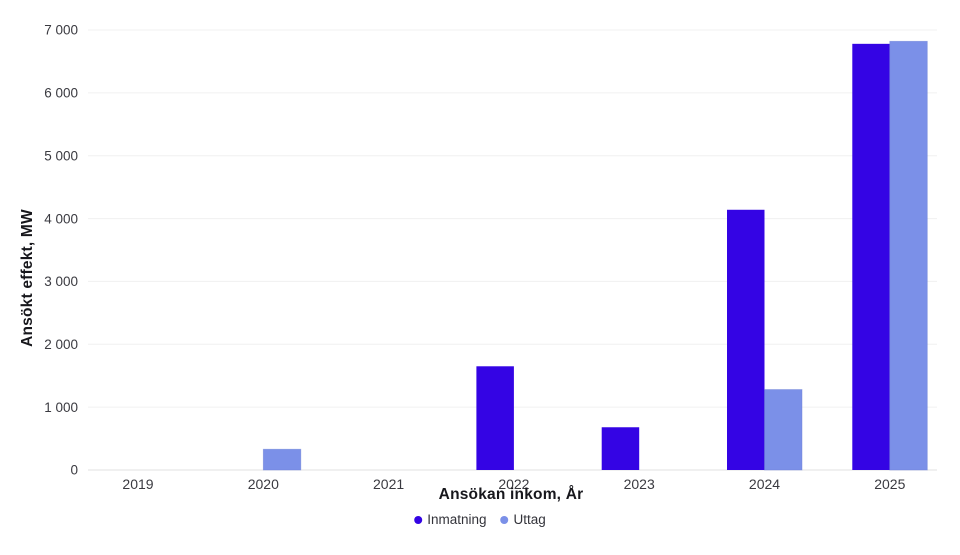 The height and width of the screenshot is (555, 960). Describe the element at coordinates (908, 255) in the screenshot. I see `bar-uttag-2025` at that location.